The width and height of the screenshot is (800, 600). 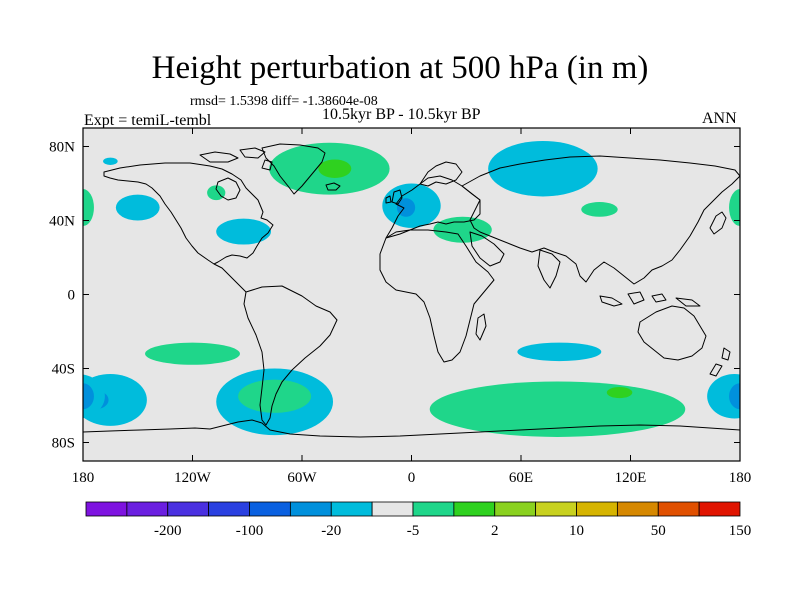 What do you see at coordinates (250, 531) in the screenshot?
I see `colorbar-label: -100` at bounding box center [250, 531].